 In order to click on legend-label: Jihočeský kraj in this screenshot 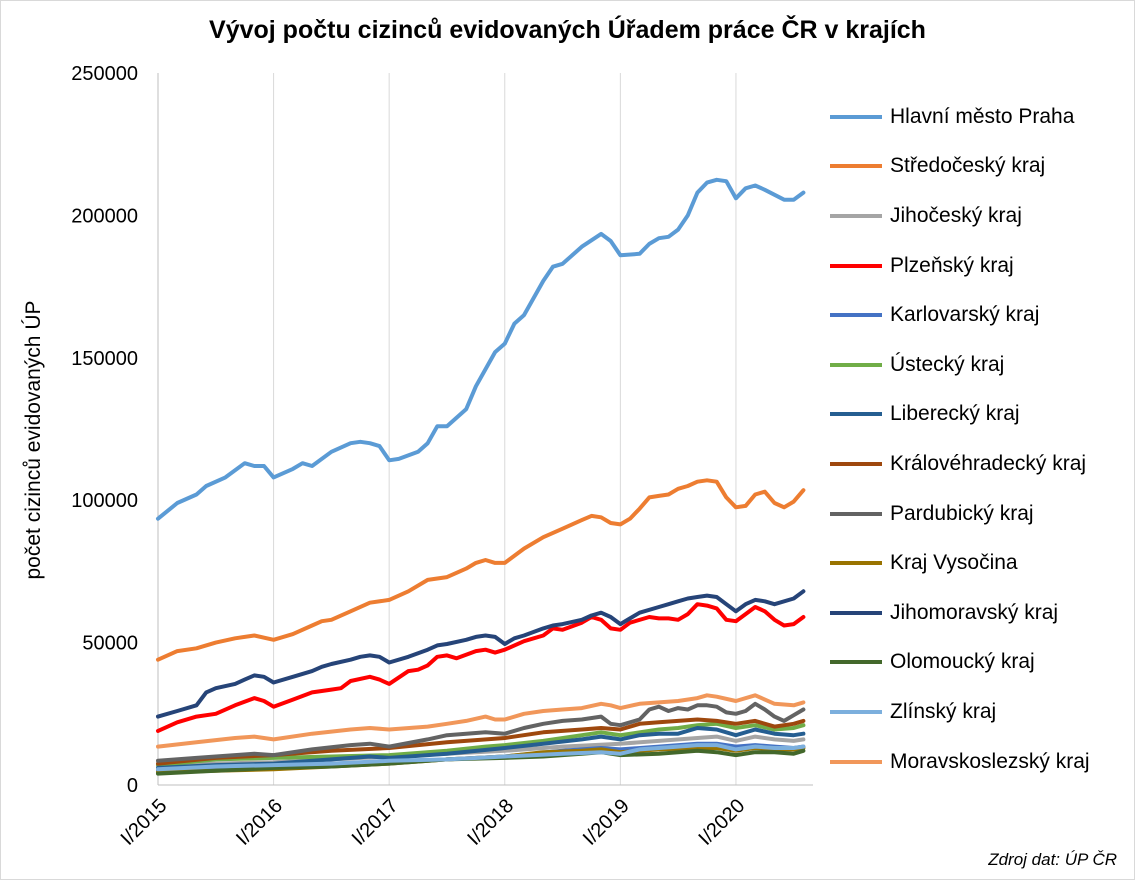, I will do `click(956, 215)`.